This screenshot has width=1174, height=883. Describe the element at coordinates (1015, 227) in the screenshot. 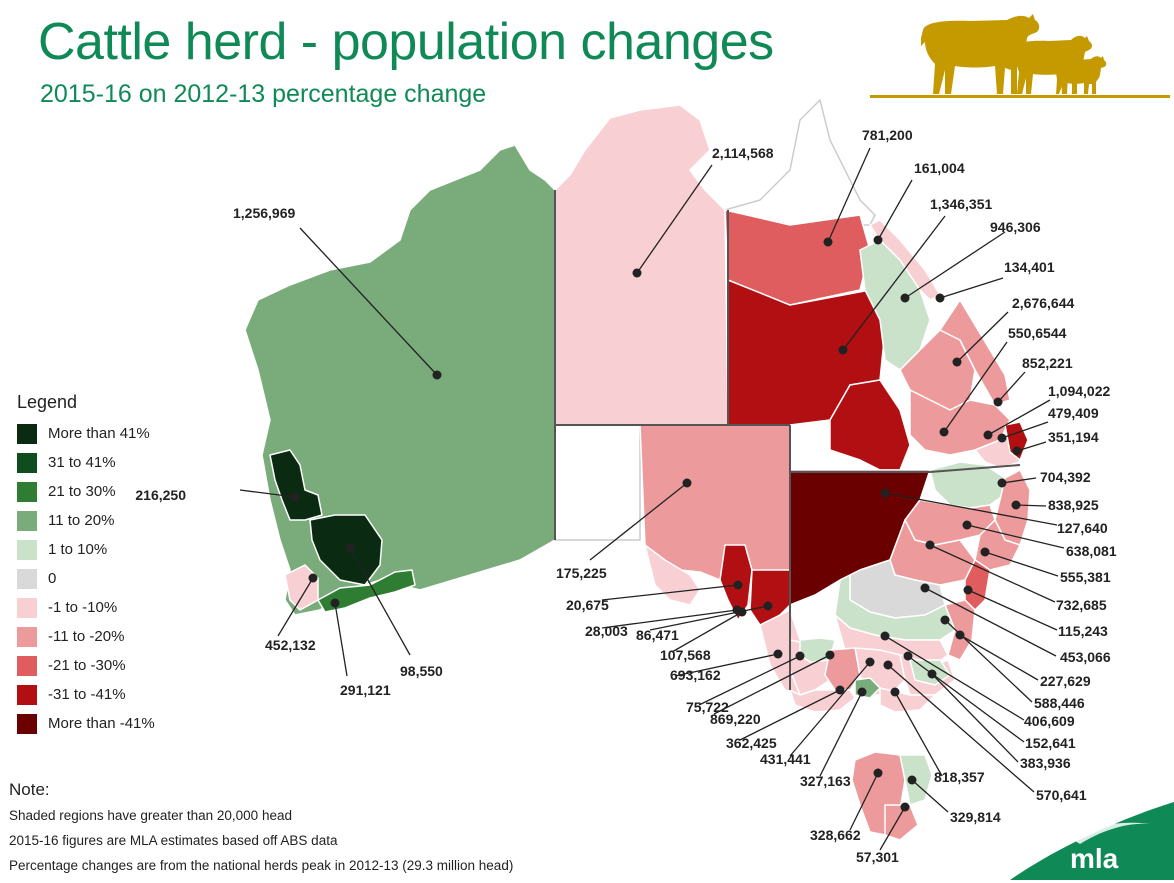

I see `region-head-count-label: 946,306` at that location.